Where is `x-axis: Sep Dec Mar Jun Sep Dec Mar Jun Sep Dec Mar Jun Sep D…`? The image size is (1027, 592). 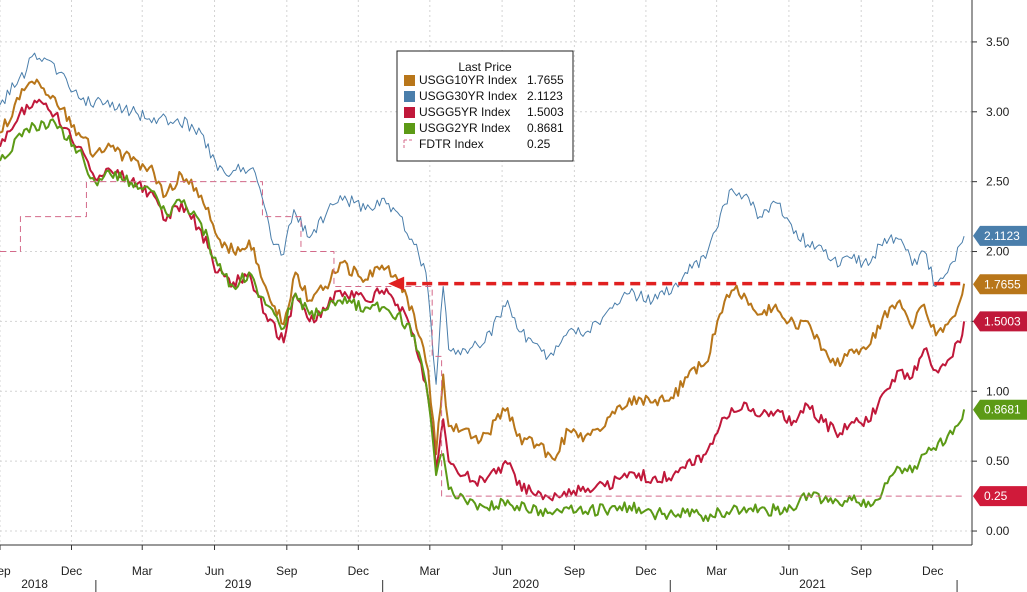 x-axis: Sep Dec Mar Jun Sep Dec Mar Jun Sep Dec Mar Jun Sep D… is located at coordinates (486, 568).